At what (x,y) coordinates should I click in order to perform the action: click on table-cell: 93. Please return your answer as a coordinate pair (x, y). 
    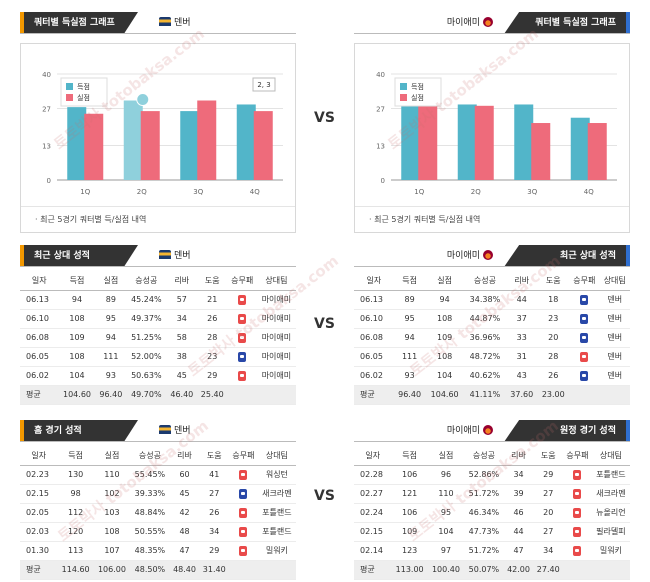
    Looking at the image, I should click on (409, 376).